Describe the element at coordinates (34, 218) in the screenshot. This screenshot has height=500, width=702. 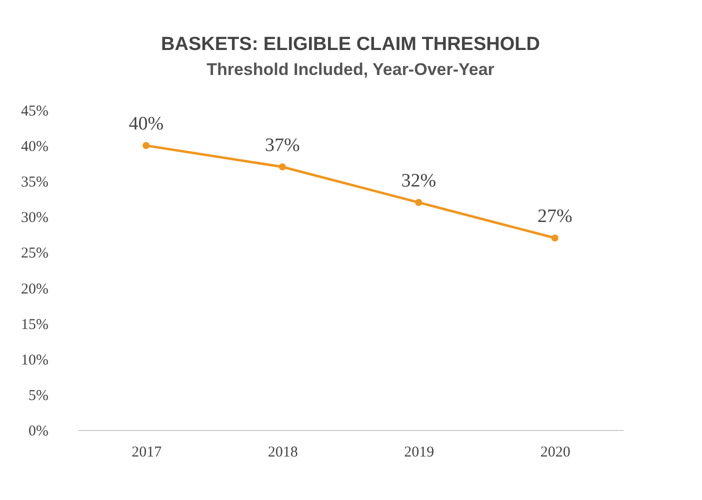
I see `y-tick-label: 30%` at that location.